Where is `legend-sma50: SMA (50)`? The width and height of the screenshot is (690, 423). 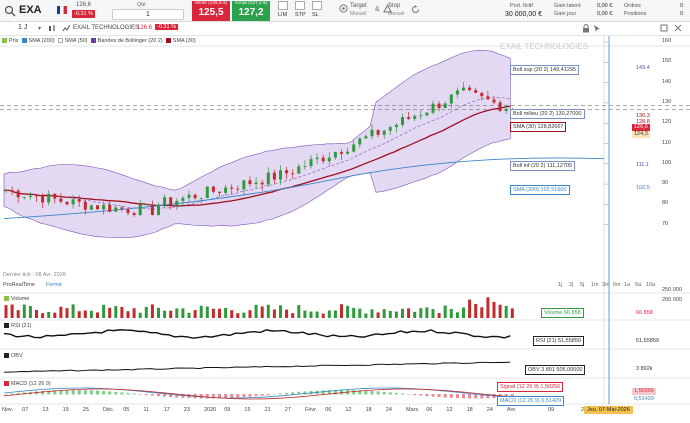
legend-sma50: SMA (50) is located at coordinates (72, 41).